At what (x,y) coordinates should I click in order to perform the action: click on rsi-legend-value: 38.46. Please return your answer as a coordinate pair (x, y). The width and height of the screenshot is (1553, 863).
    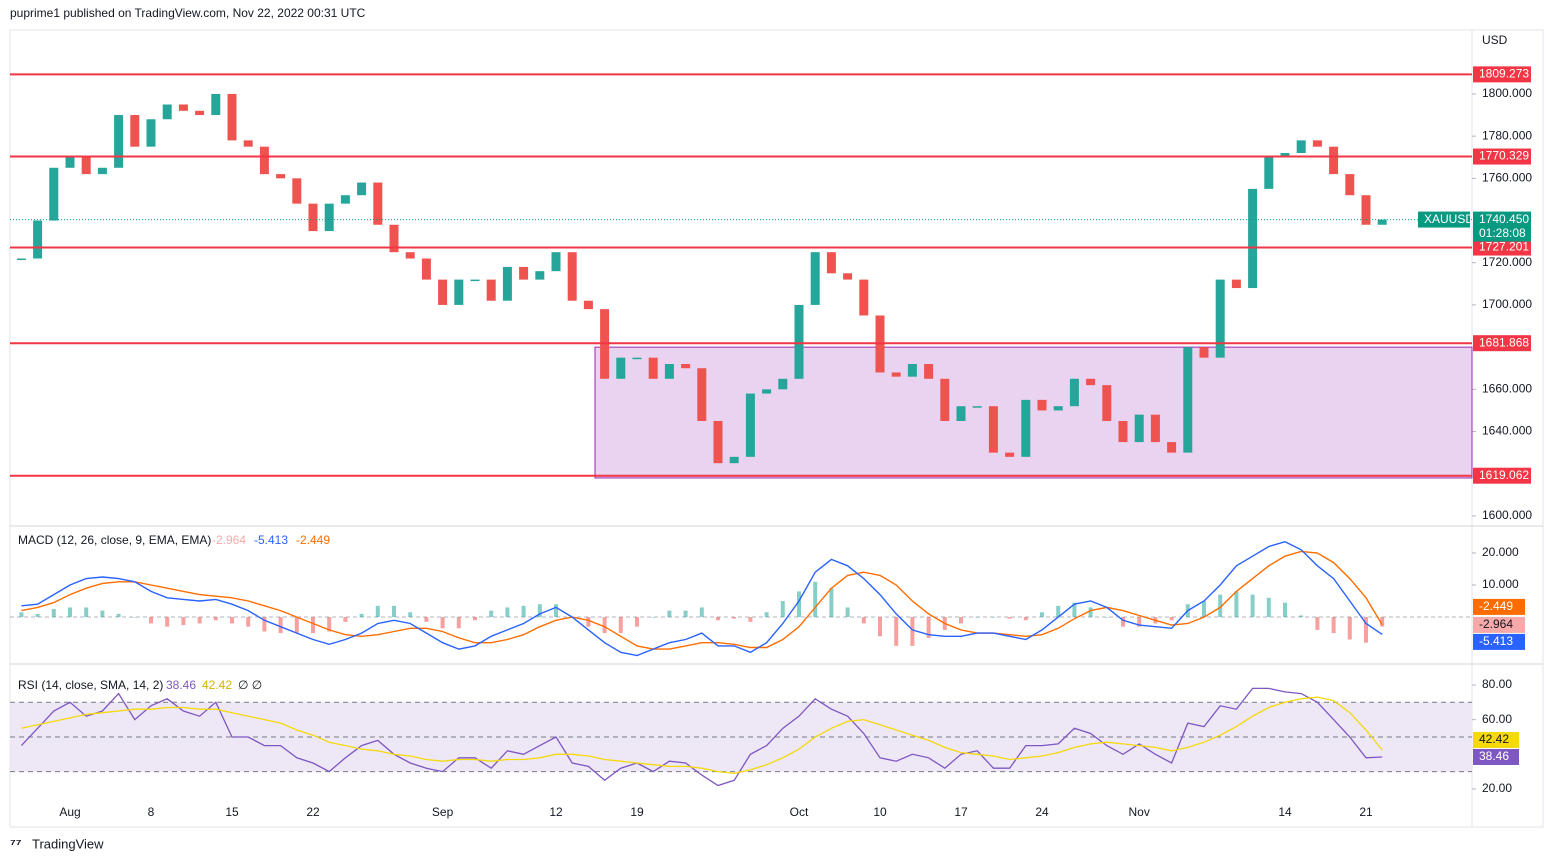
    Looking at the image, I should click on (181, 685).